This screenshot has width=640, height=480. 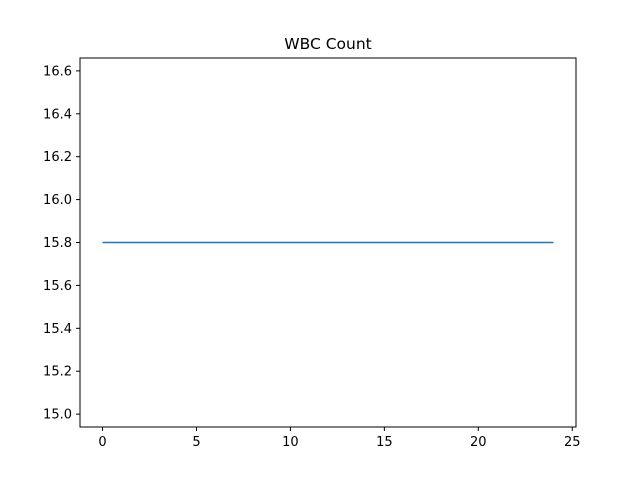 I want to click on y-tick-label: 16.6, so click(x=57, y=71).